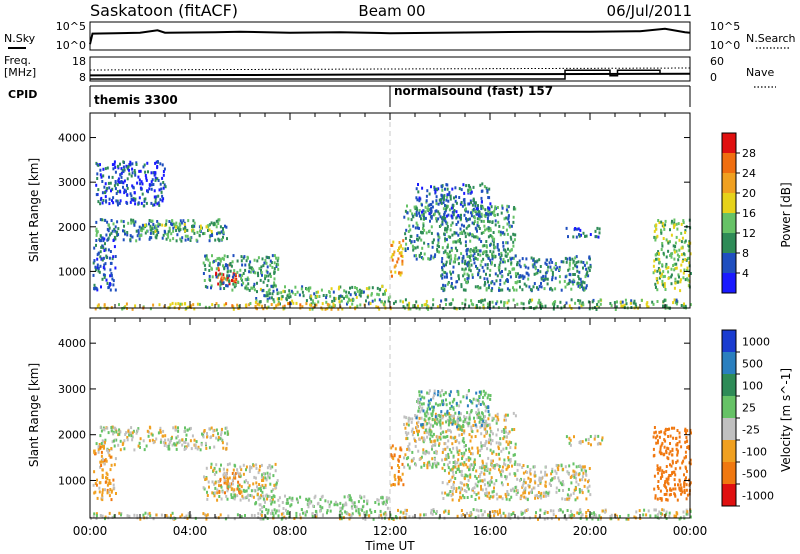 The width and height of the screenshot is (800, 554). What do you see at coordinates (164, 10) in the screenshot?
I see `station-title: Saskatoon (fitACF)` at bounding box center [164, 10].